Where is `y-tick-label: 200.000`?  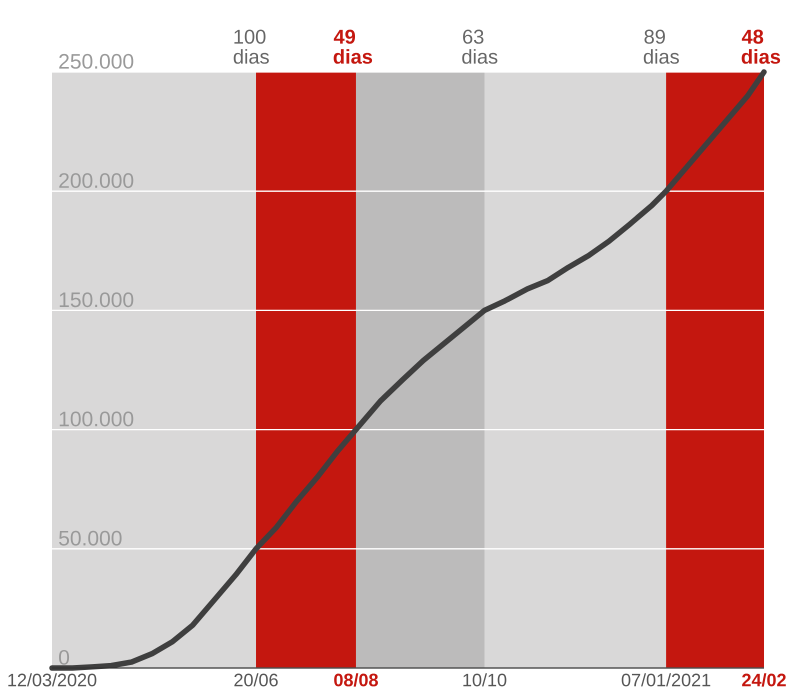 y-tick-label: 200.000 is located at coordinates (96, 180).